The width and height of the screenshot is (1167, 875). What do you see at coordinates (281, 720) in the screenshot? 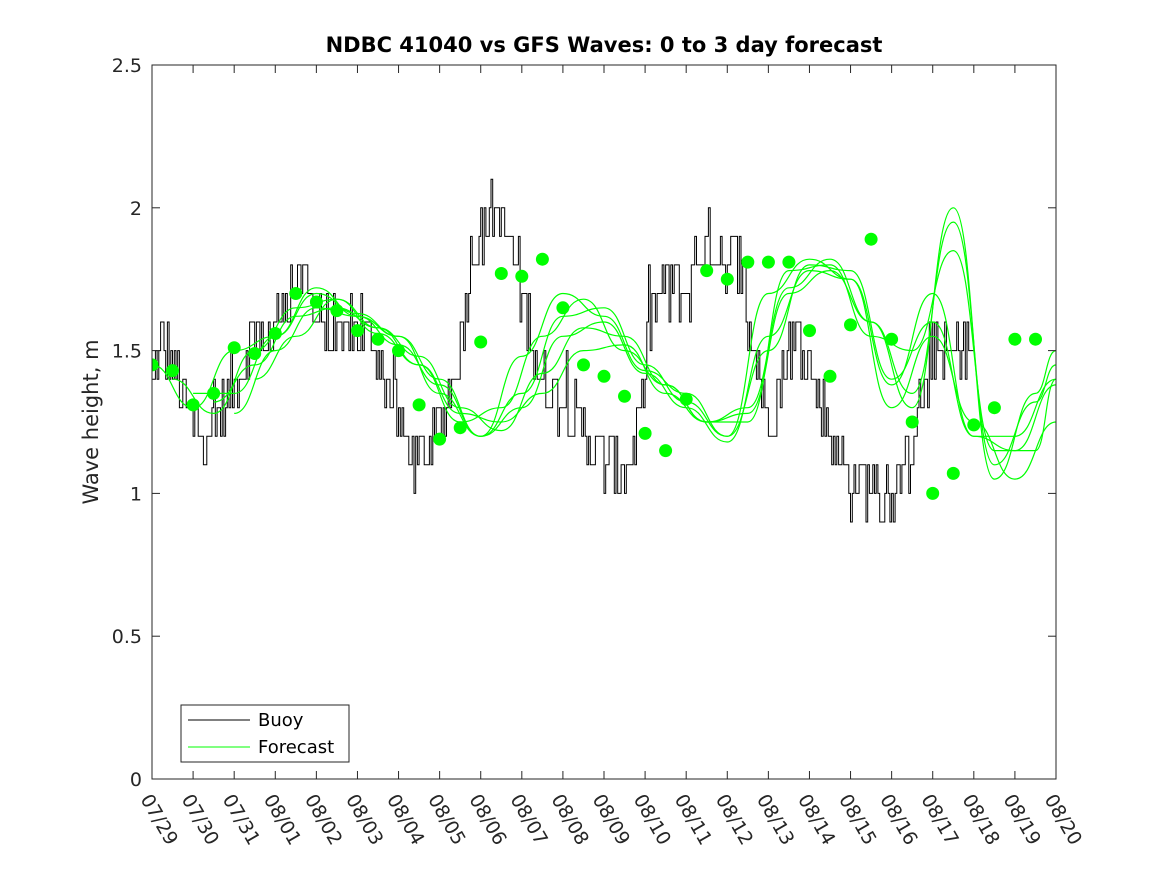
I see `legend-buoy-label: Buoy` at bounding box center [281, 720].